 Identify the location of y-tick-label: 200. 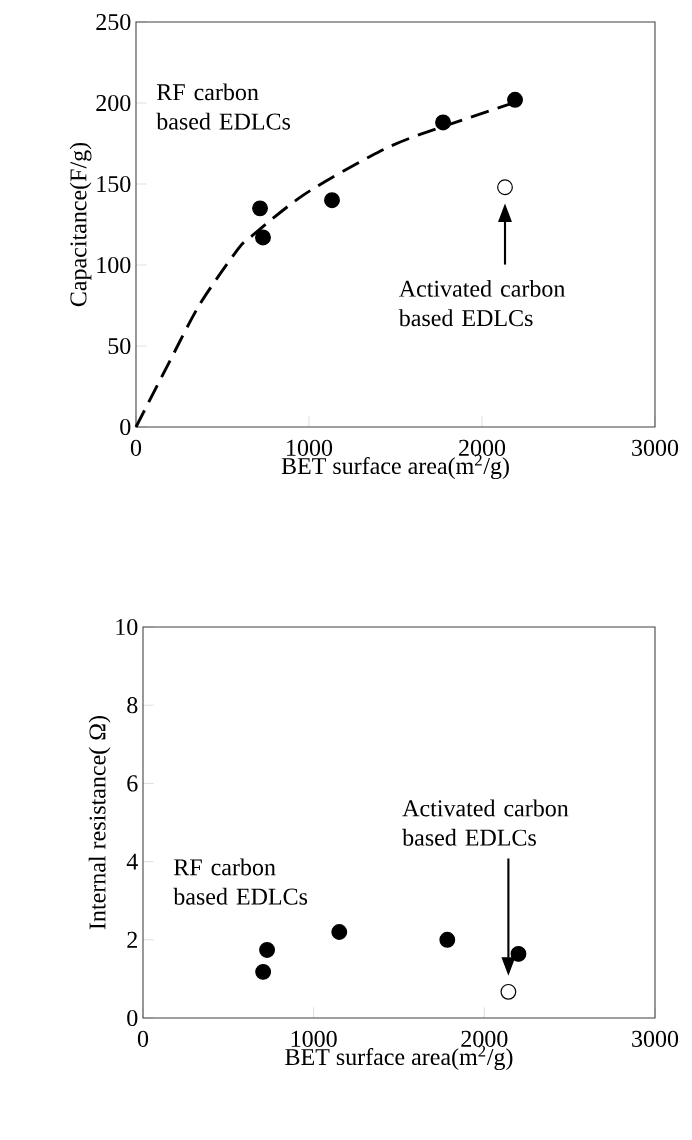
(113, 103).